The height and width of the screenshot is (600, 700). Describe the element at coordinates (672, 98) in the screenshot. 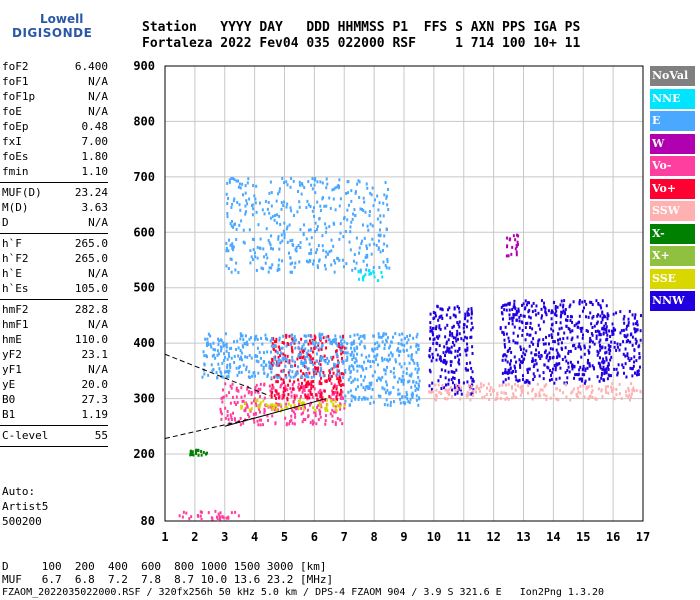

I see `legend-item-nne: NNE` at that location.